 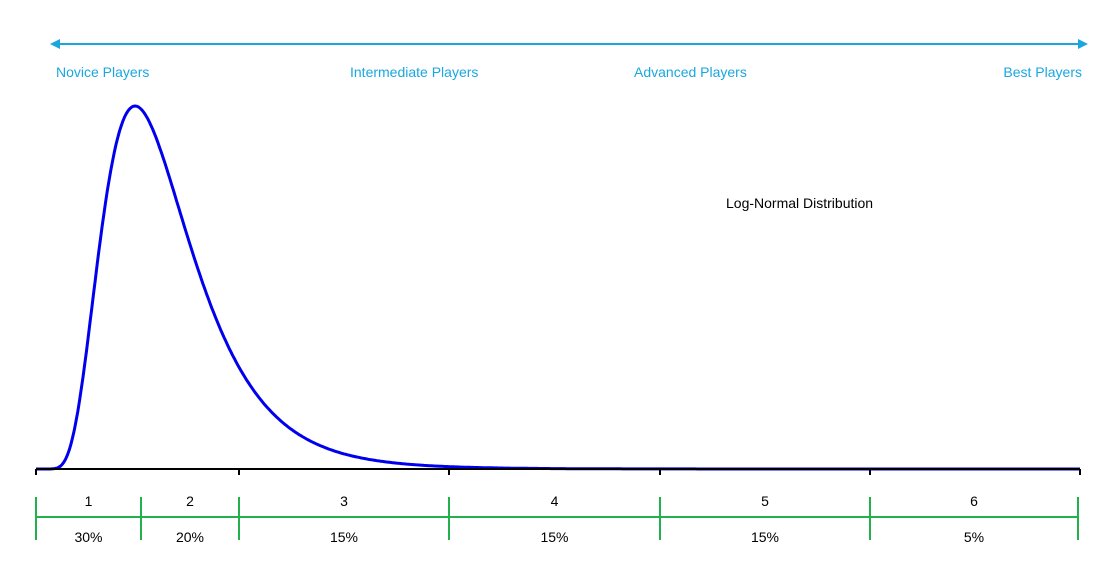 I want to click on novice-players-label: Novice Players, so click(x=102, y=72).